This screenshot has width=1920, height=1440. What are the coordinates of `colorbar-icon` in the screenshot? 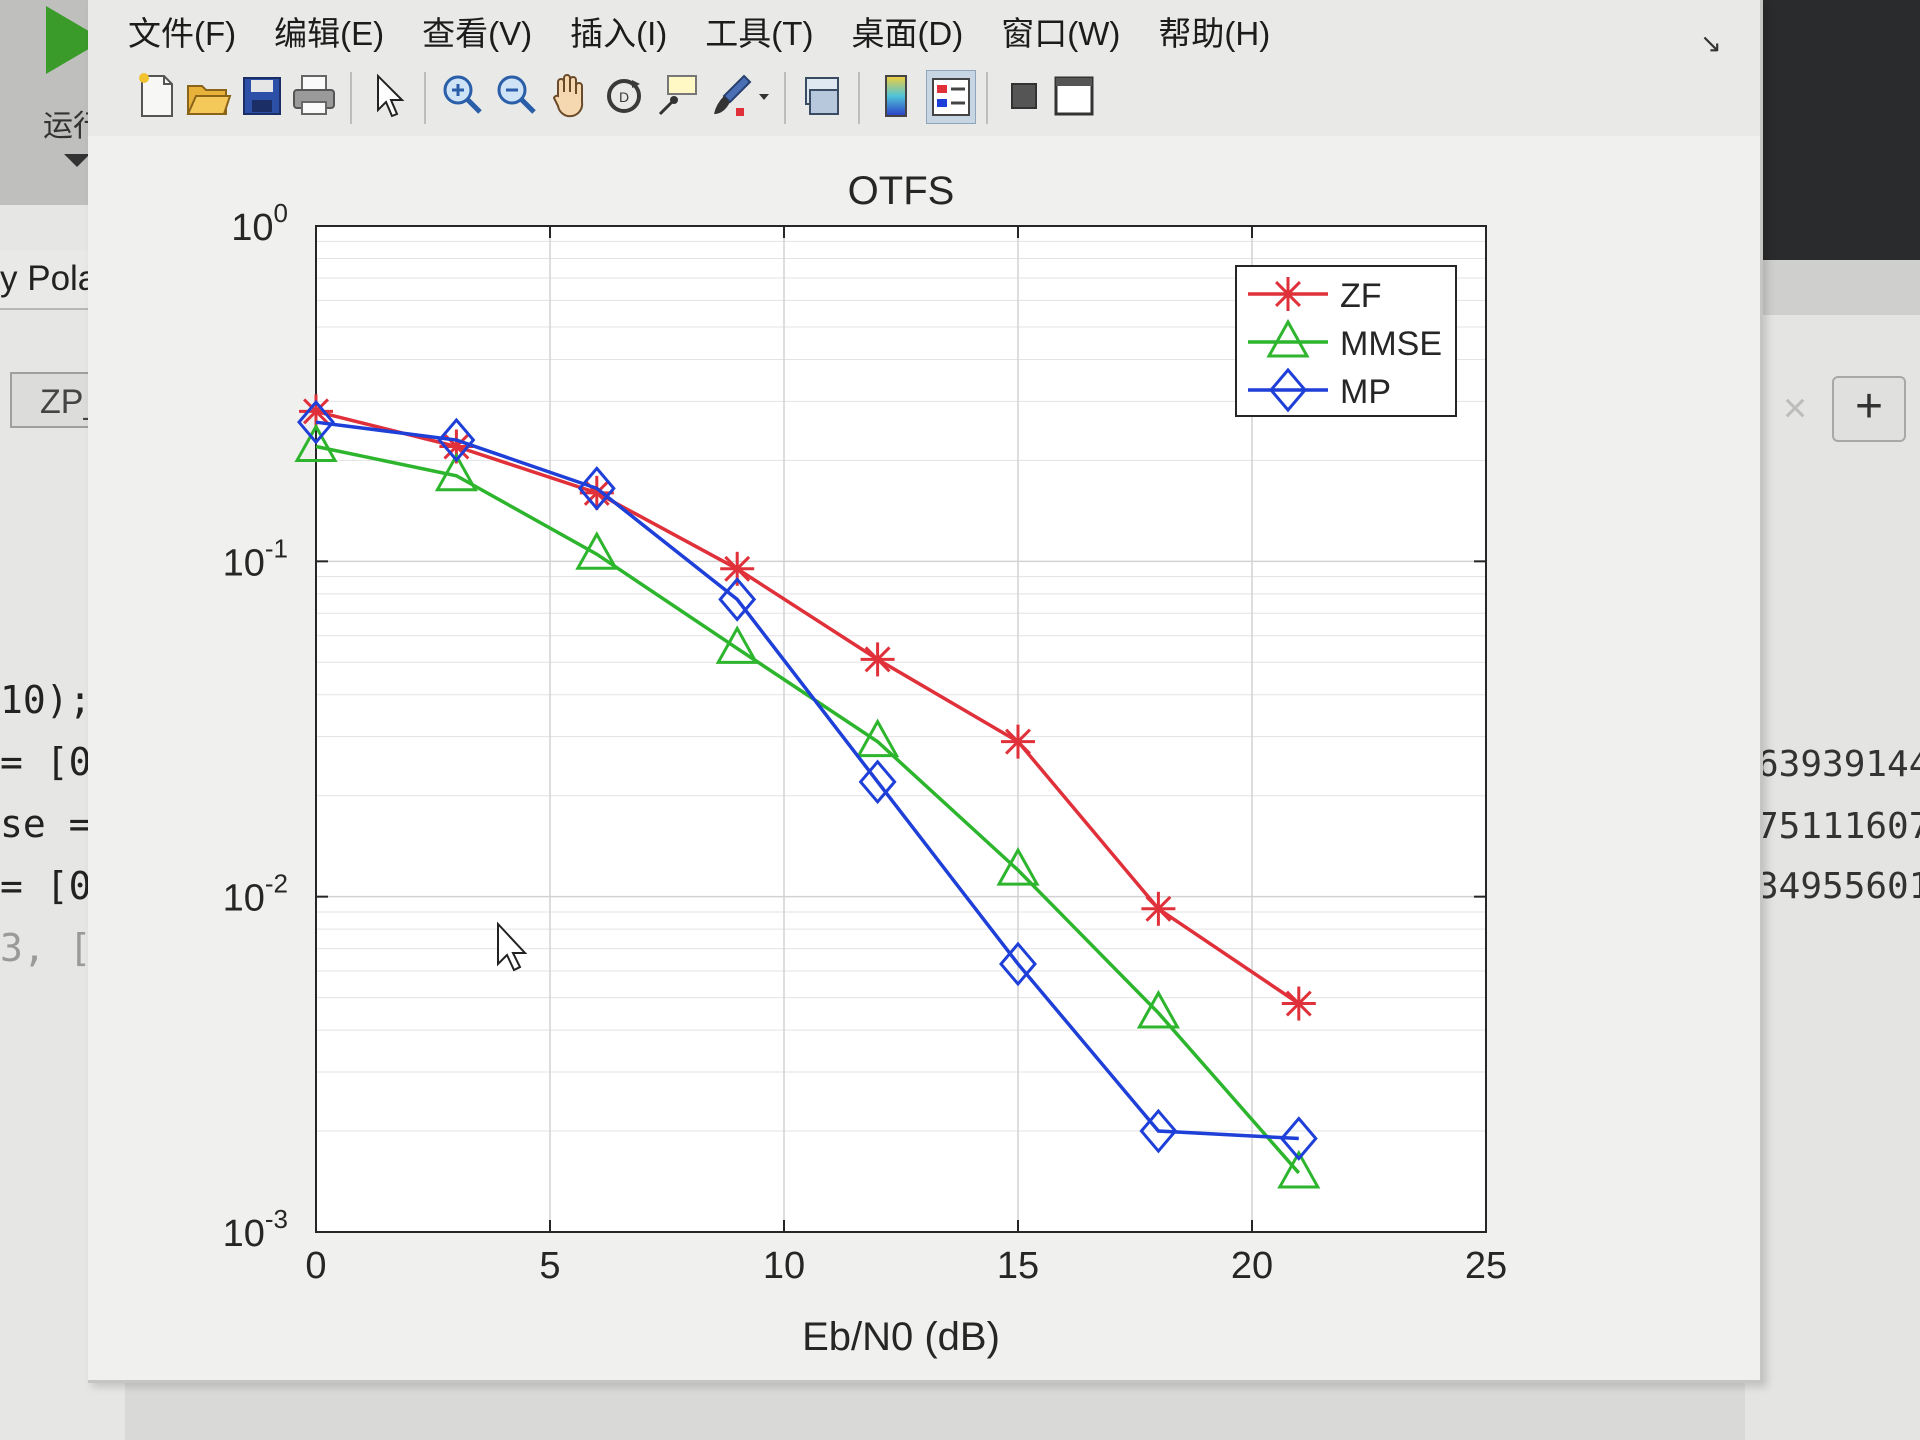 It's located at (896, 96).